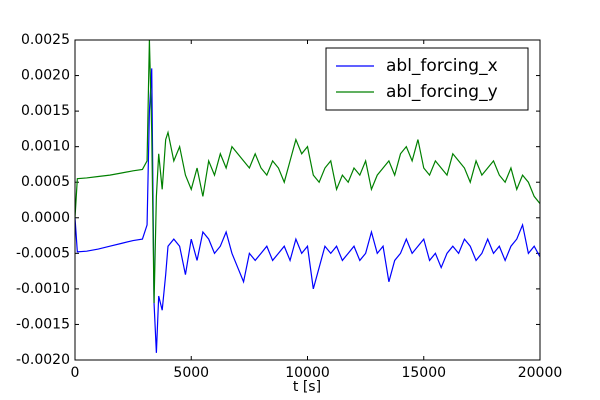  What do you see at coordinates (45, 182) in the screenshot?
I see `y-tick-label: 0.0005` at bounding box center [45, 182].